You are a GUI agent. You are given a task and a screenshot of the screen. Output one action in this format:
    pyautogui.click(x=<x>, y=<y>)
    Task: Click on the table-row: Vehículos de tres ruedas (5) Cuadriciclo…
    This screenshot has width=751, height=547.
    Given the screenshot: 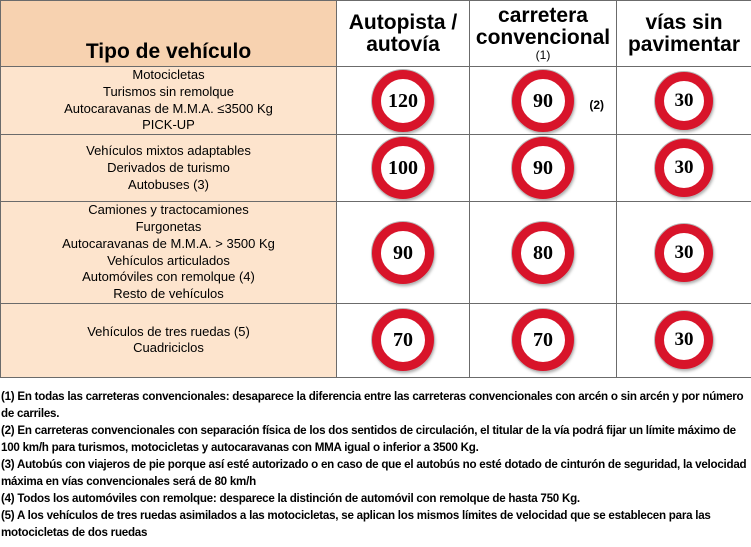 What is the action you would take?
    pyautogui.click(x=375, y=340)
    